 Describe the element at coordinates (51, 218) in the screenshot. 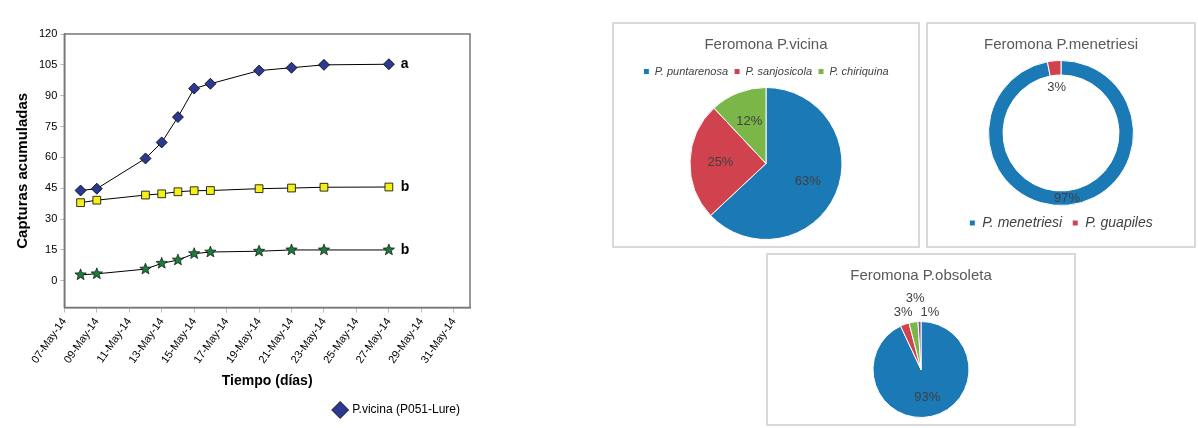

I see `y-tick-label: 30` at that location.